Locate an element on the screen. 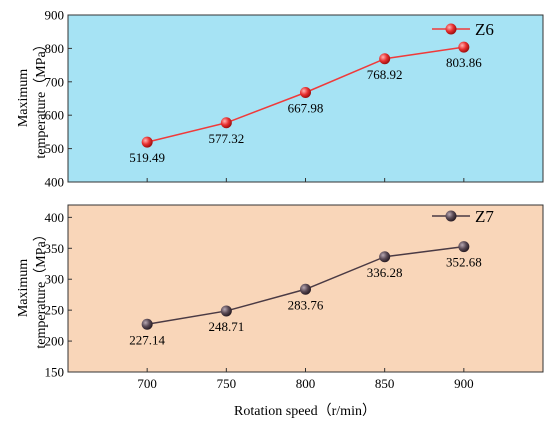  legend-marker-z7 is located at coordinates (451, 216).